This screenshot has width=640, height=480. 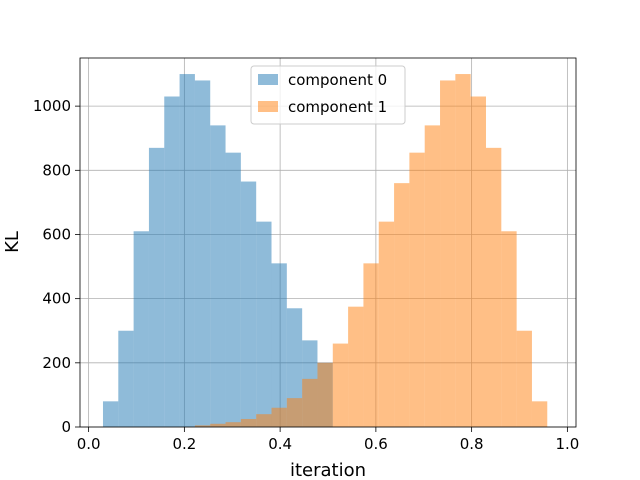 I want to click on x-tick-label: 0.0, so click(x=89, y=444).